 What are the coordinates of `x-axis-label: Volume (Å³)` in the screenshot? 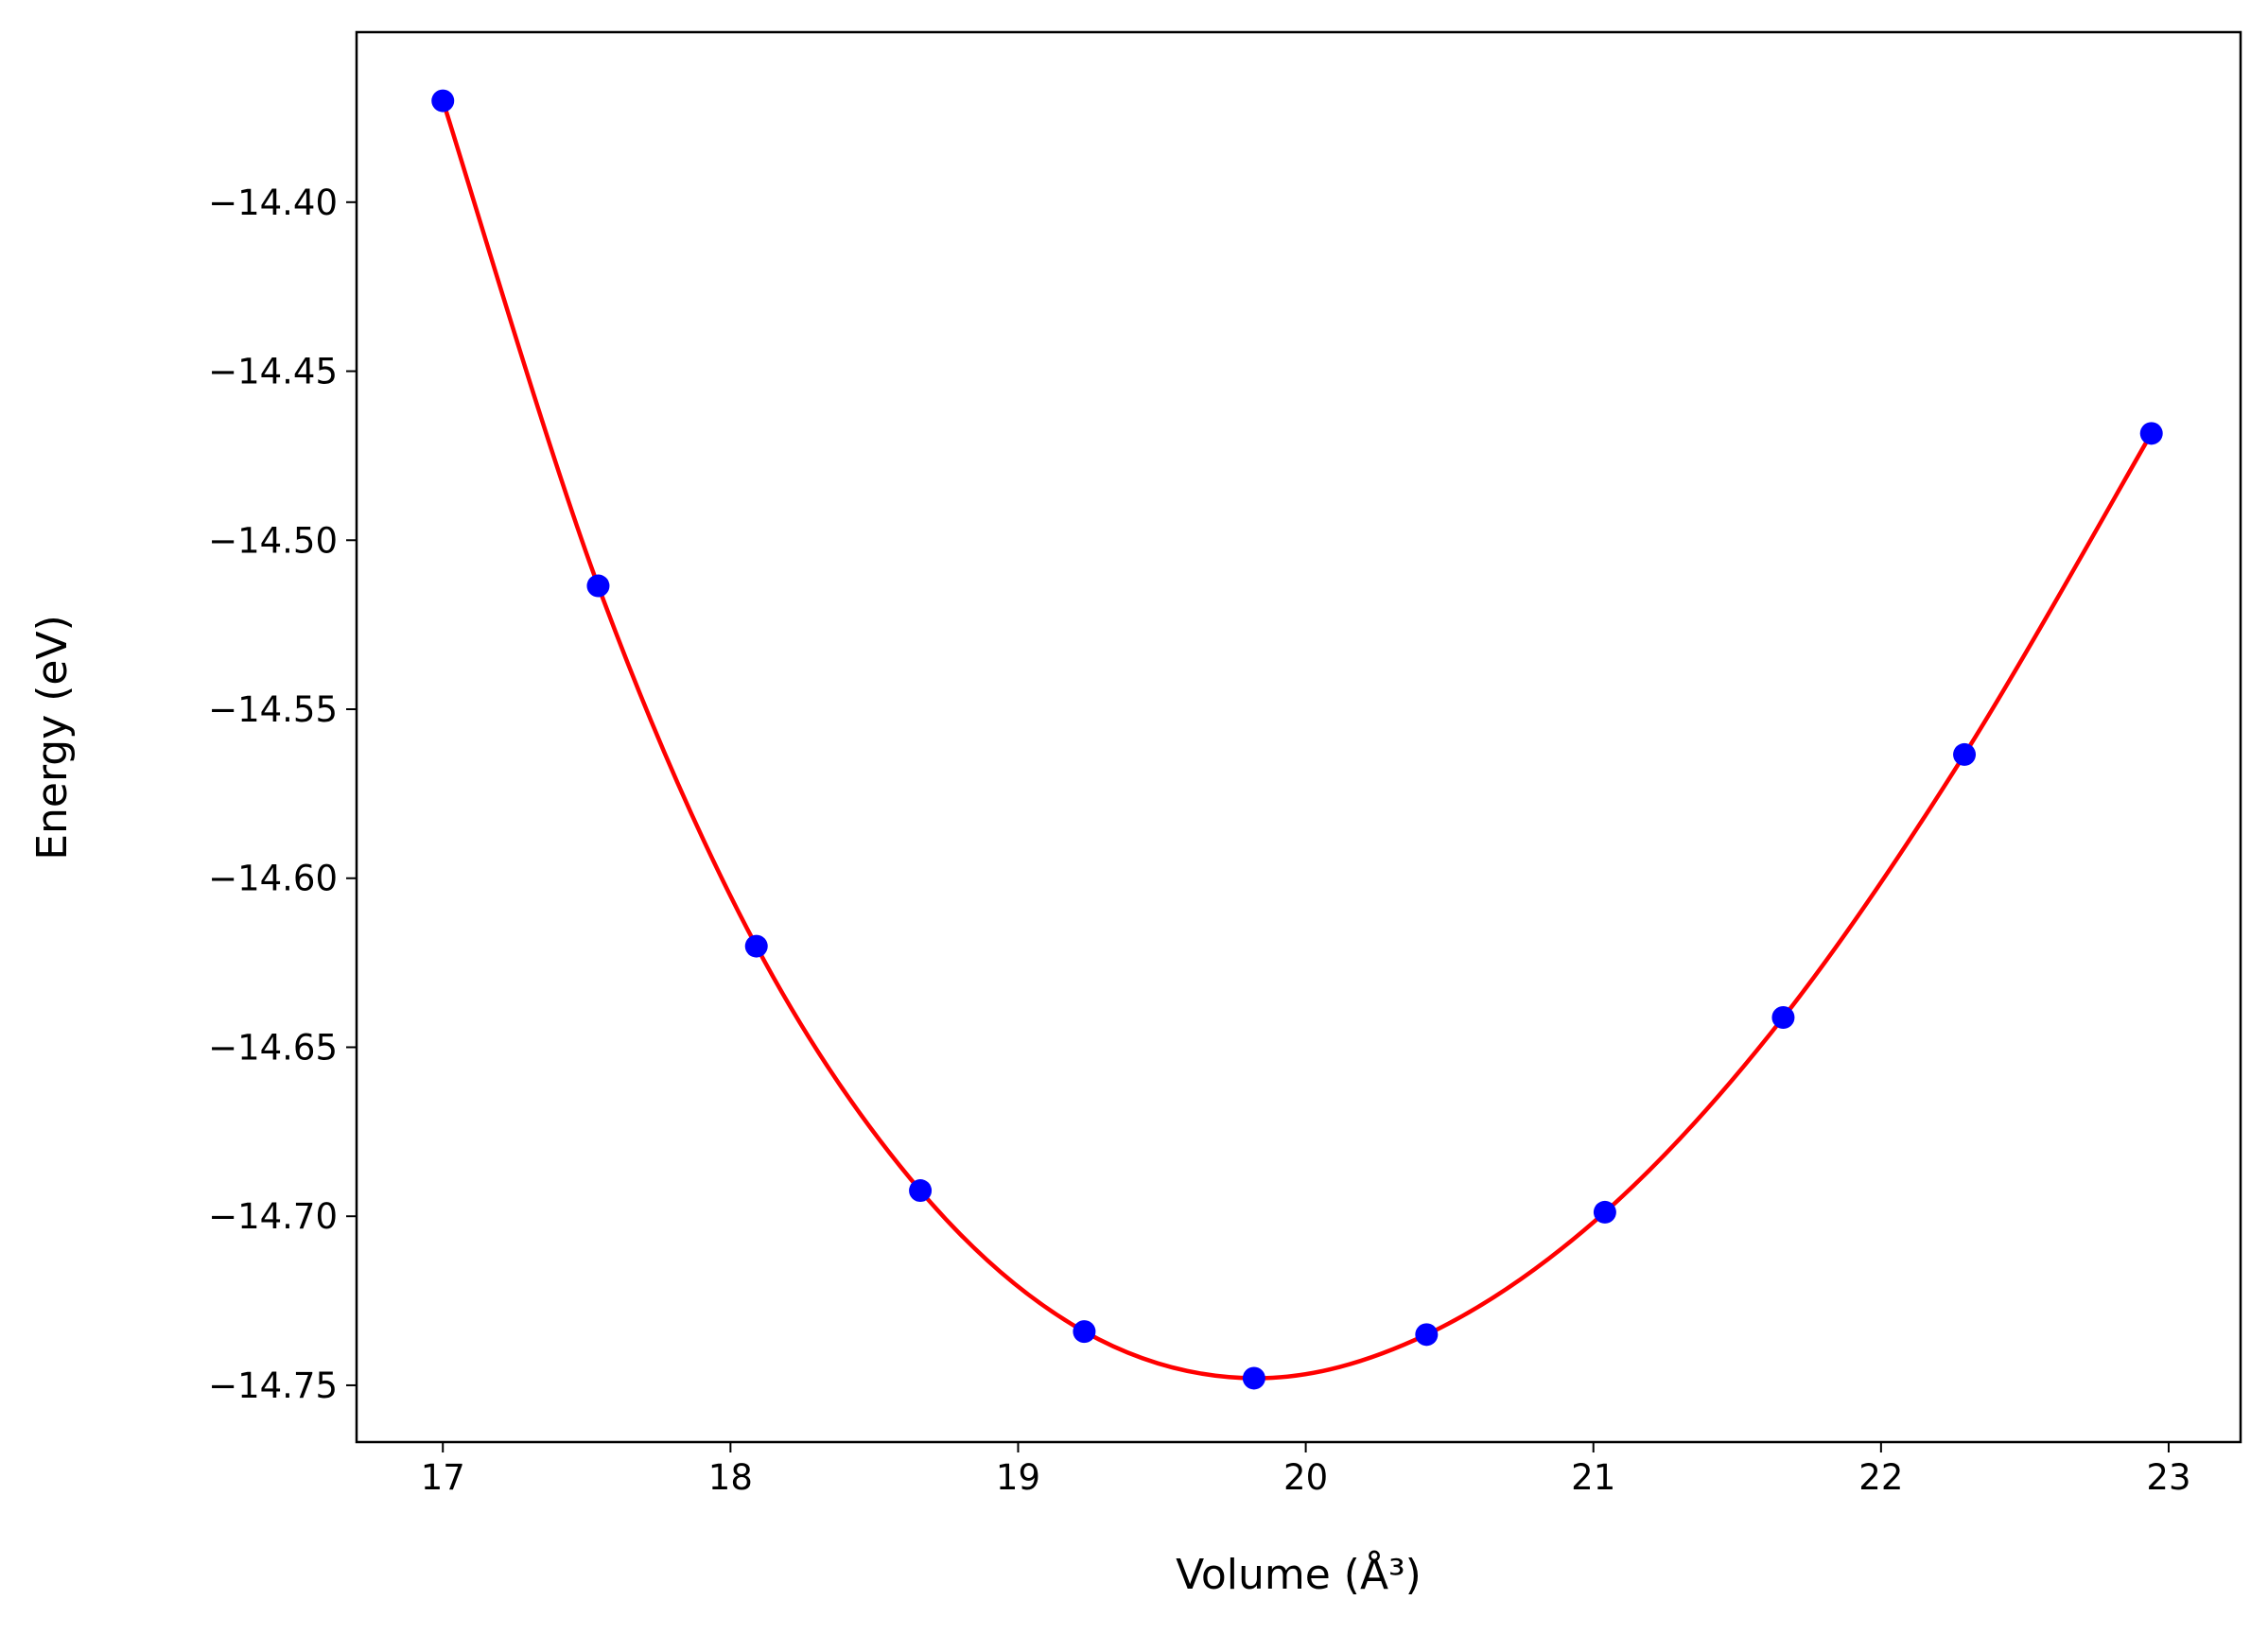 It's located at (1299, 1574).